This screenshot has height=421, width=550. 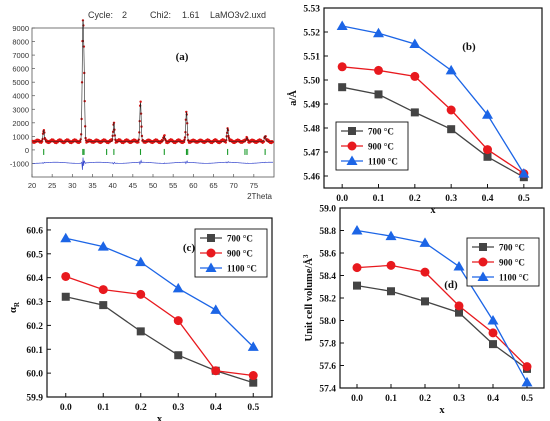 What do you see at coordinates (133, 185) in the screenshot?
I see `x-tick-label: 45` at bounding box center [133, 185].